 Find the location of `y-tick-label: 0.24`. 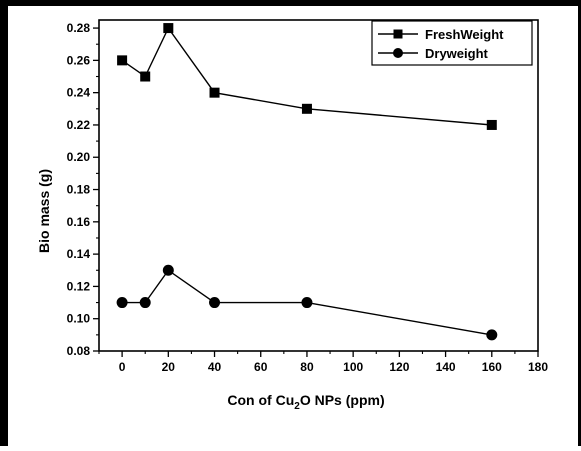

y-tick-label: 0.24 is located at coordinates (79, 93).